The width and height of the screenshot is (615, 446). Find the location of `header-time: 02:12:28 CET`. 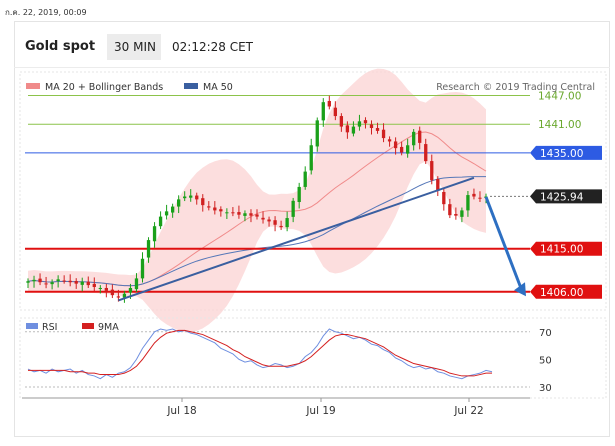

header-time: 02:12:28 CET is located at coordinates (212, 47).